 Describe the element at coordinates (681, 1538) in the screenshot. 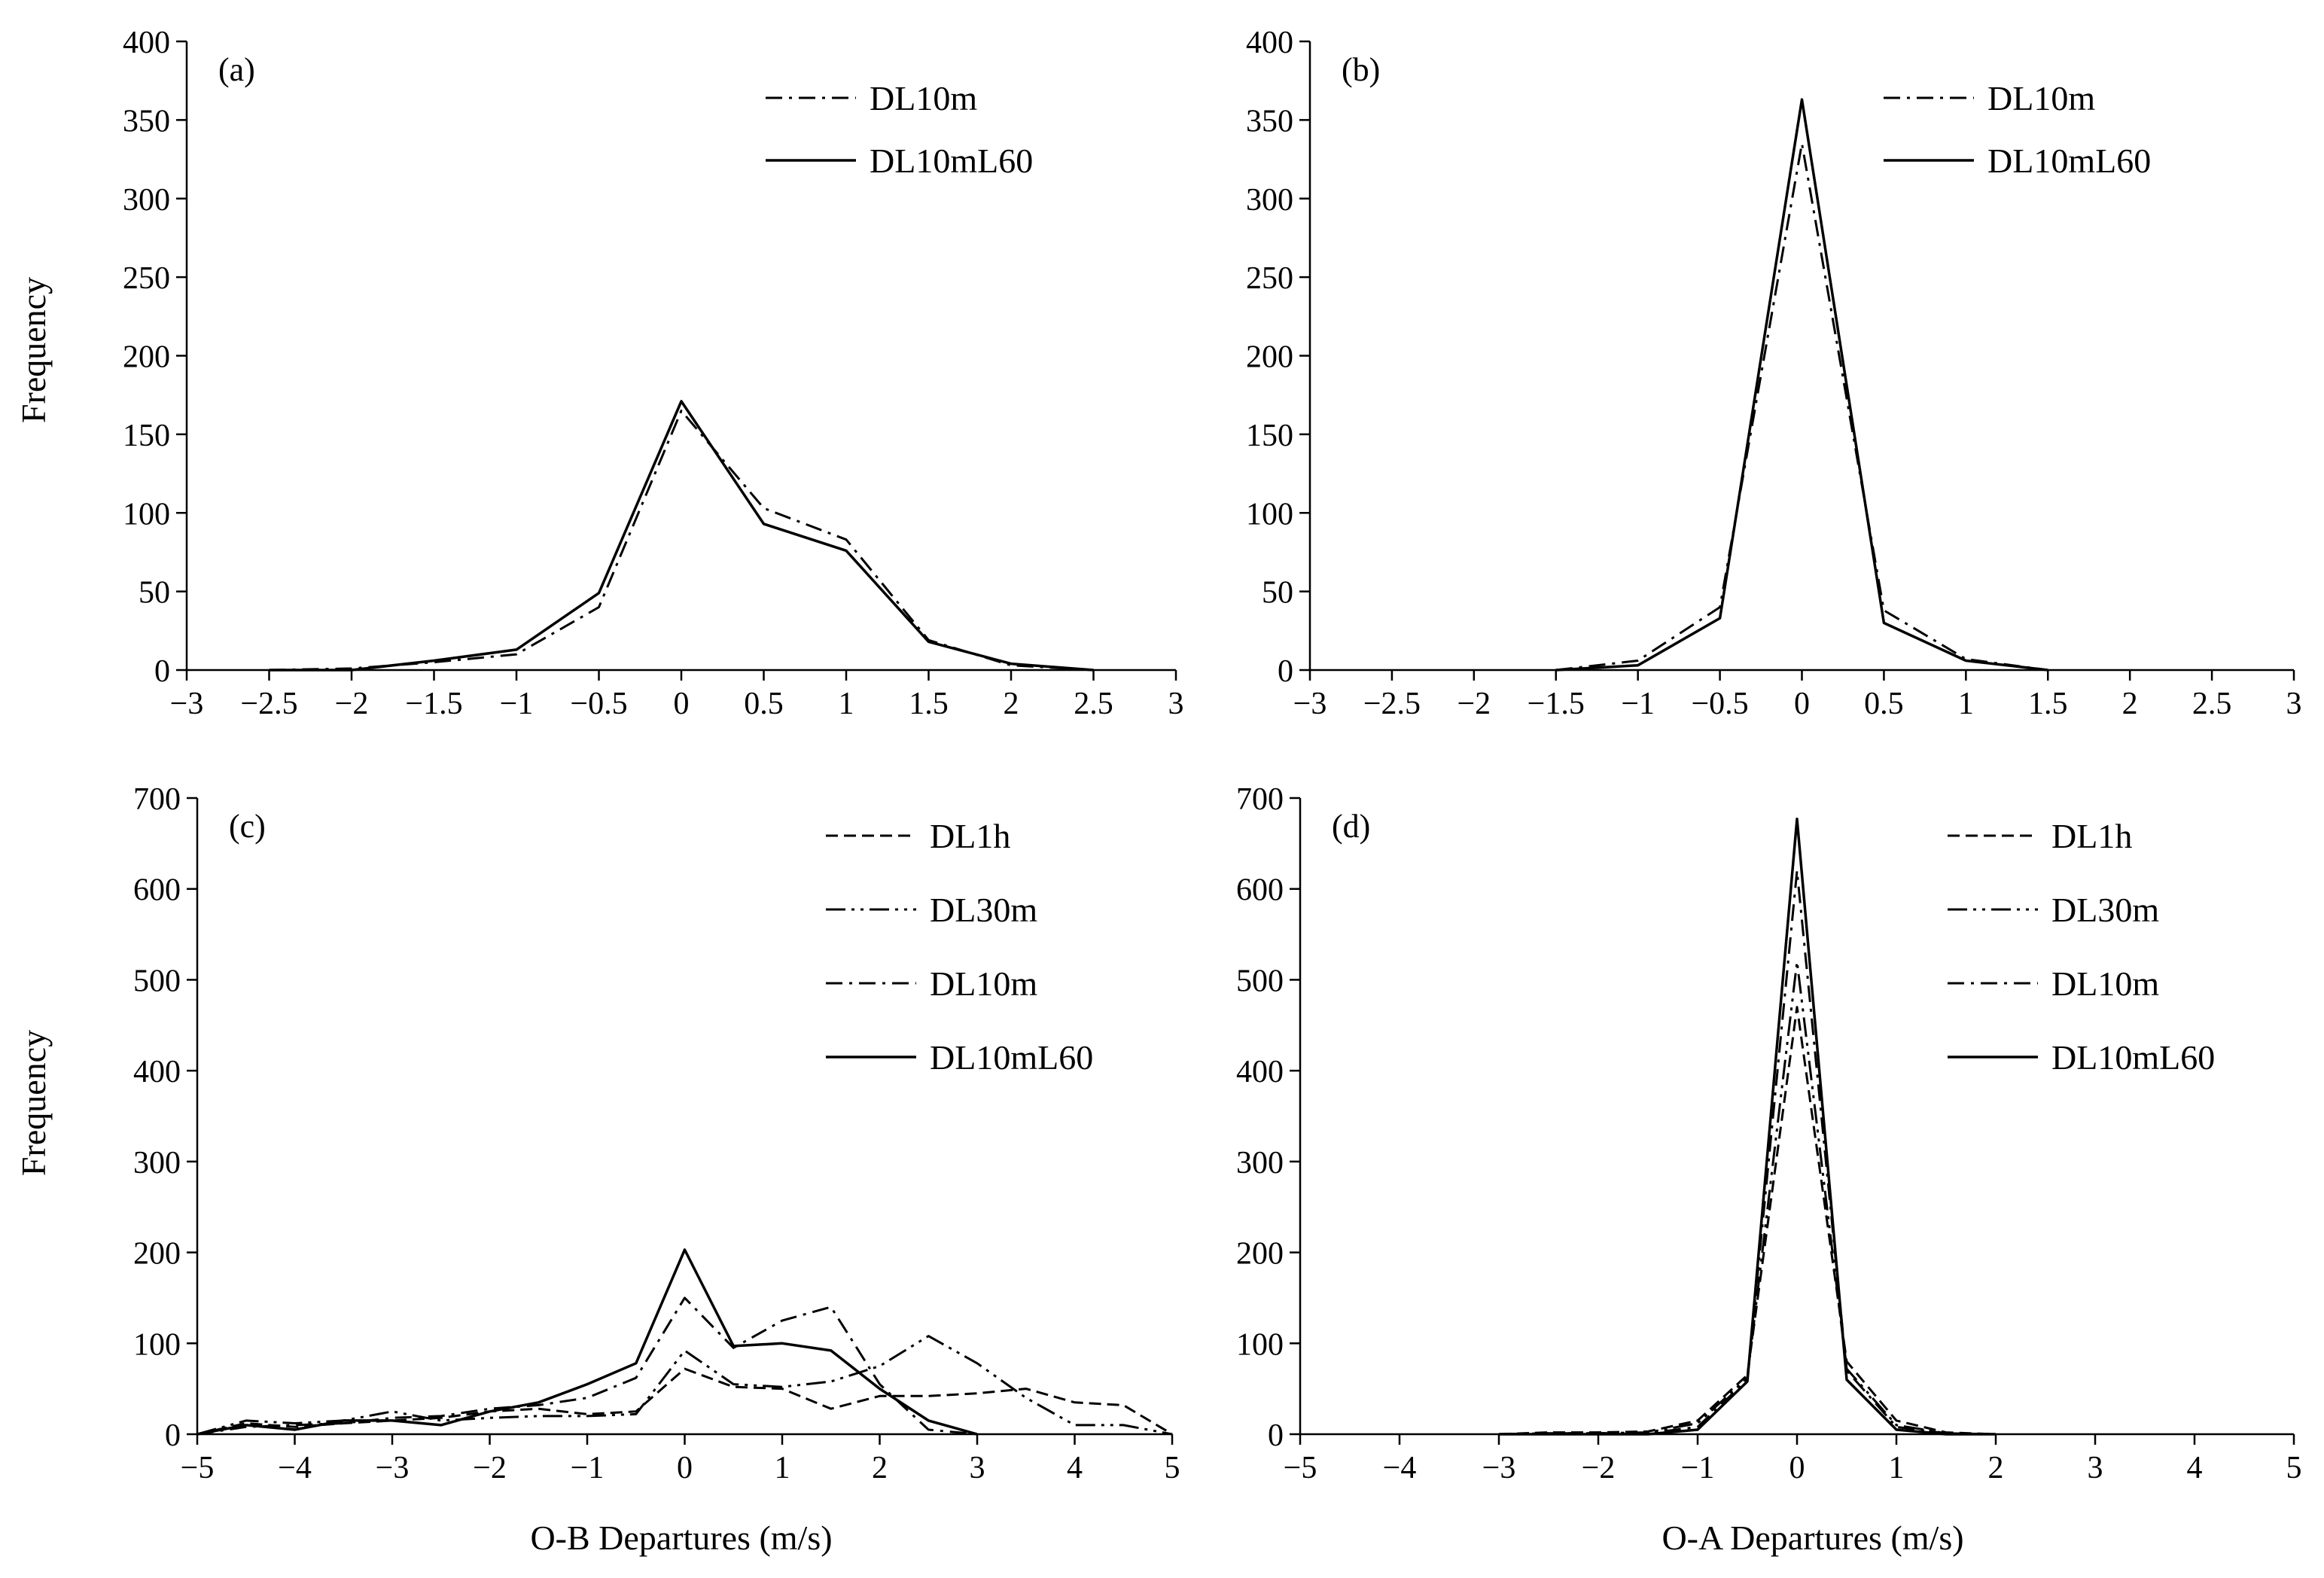

I see `x-axis-title-left: O-B Departures (m/s)` at that location.